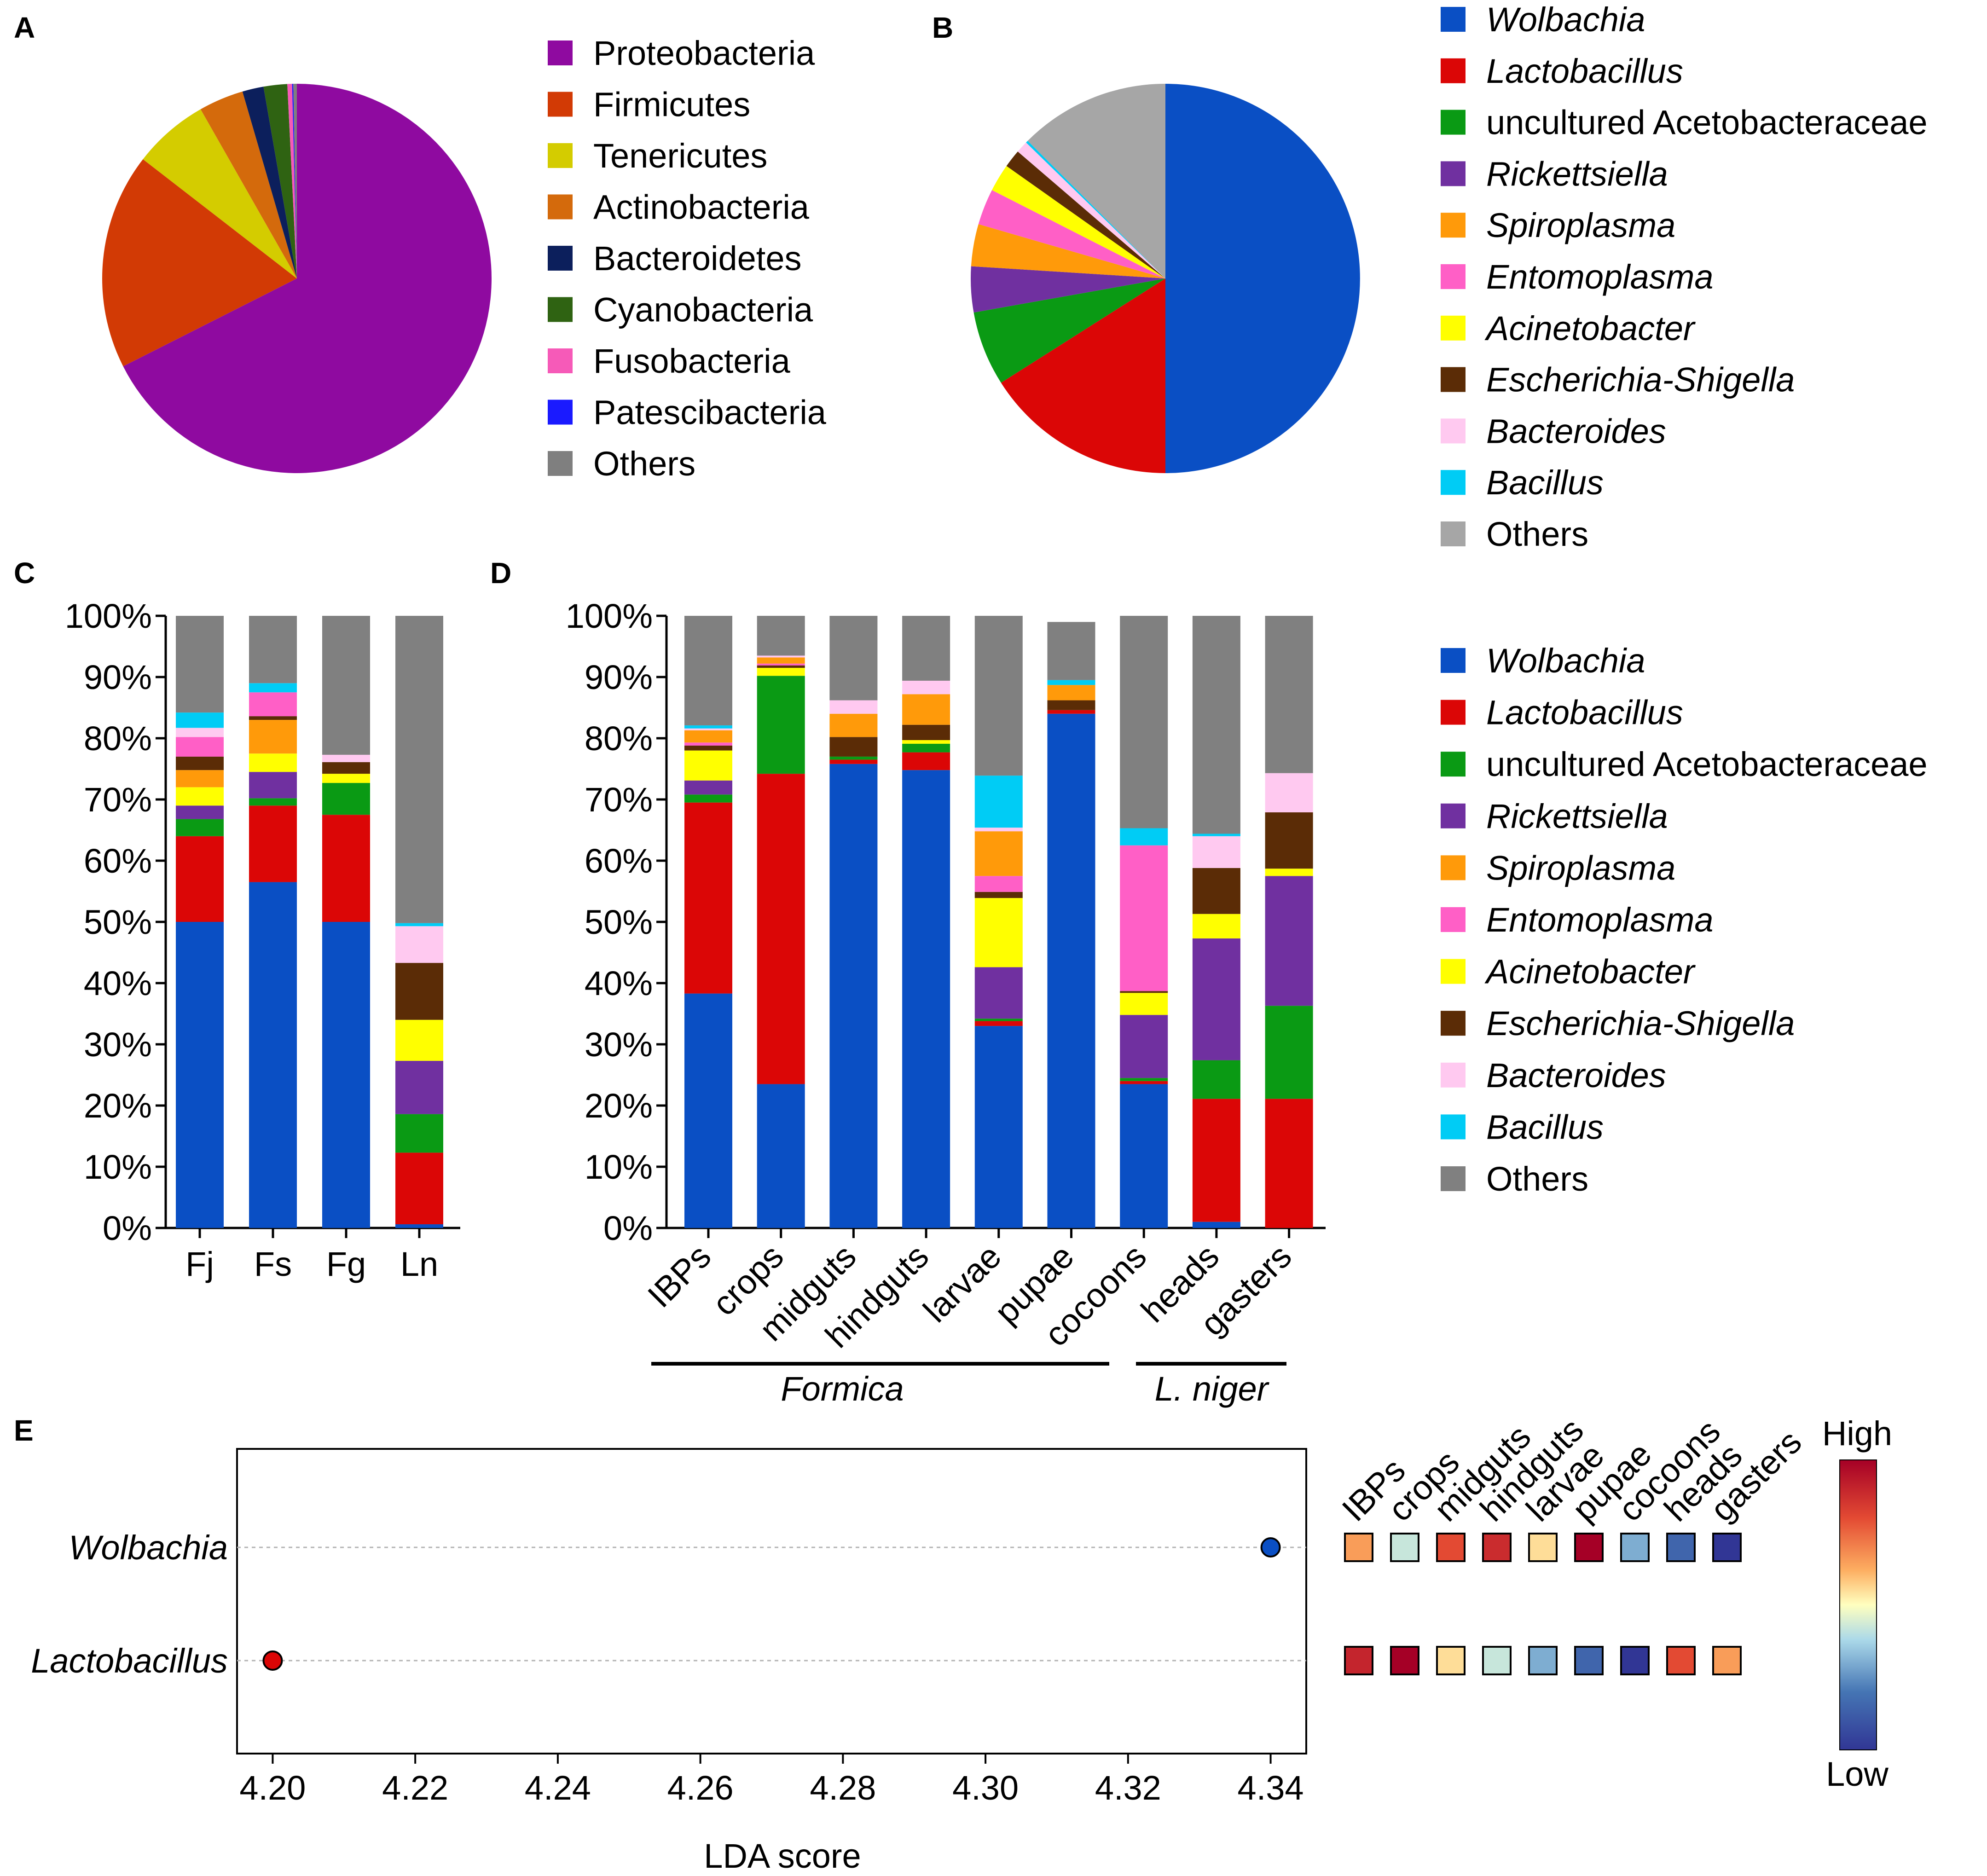 The height and width of the screenshot is (1876, 1987). I want to click on legend-label-spiroplasma: Spiroplasma, so click(1580, 225).